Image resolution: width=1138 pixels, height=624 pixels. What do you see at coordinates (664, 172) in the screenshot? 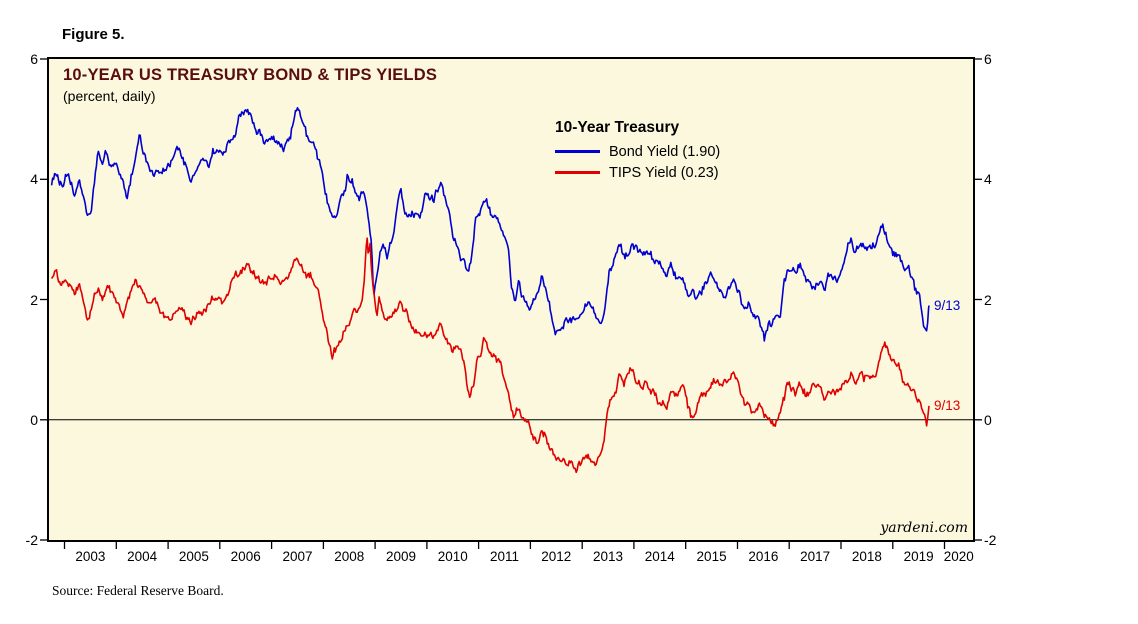
I see `tips-legend-label: TIPS Yield (0.23)` at bounding box center [664, 172].